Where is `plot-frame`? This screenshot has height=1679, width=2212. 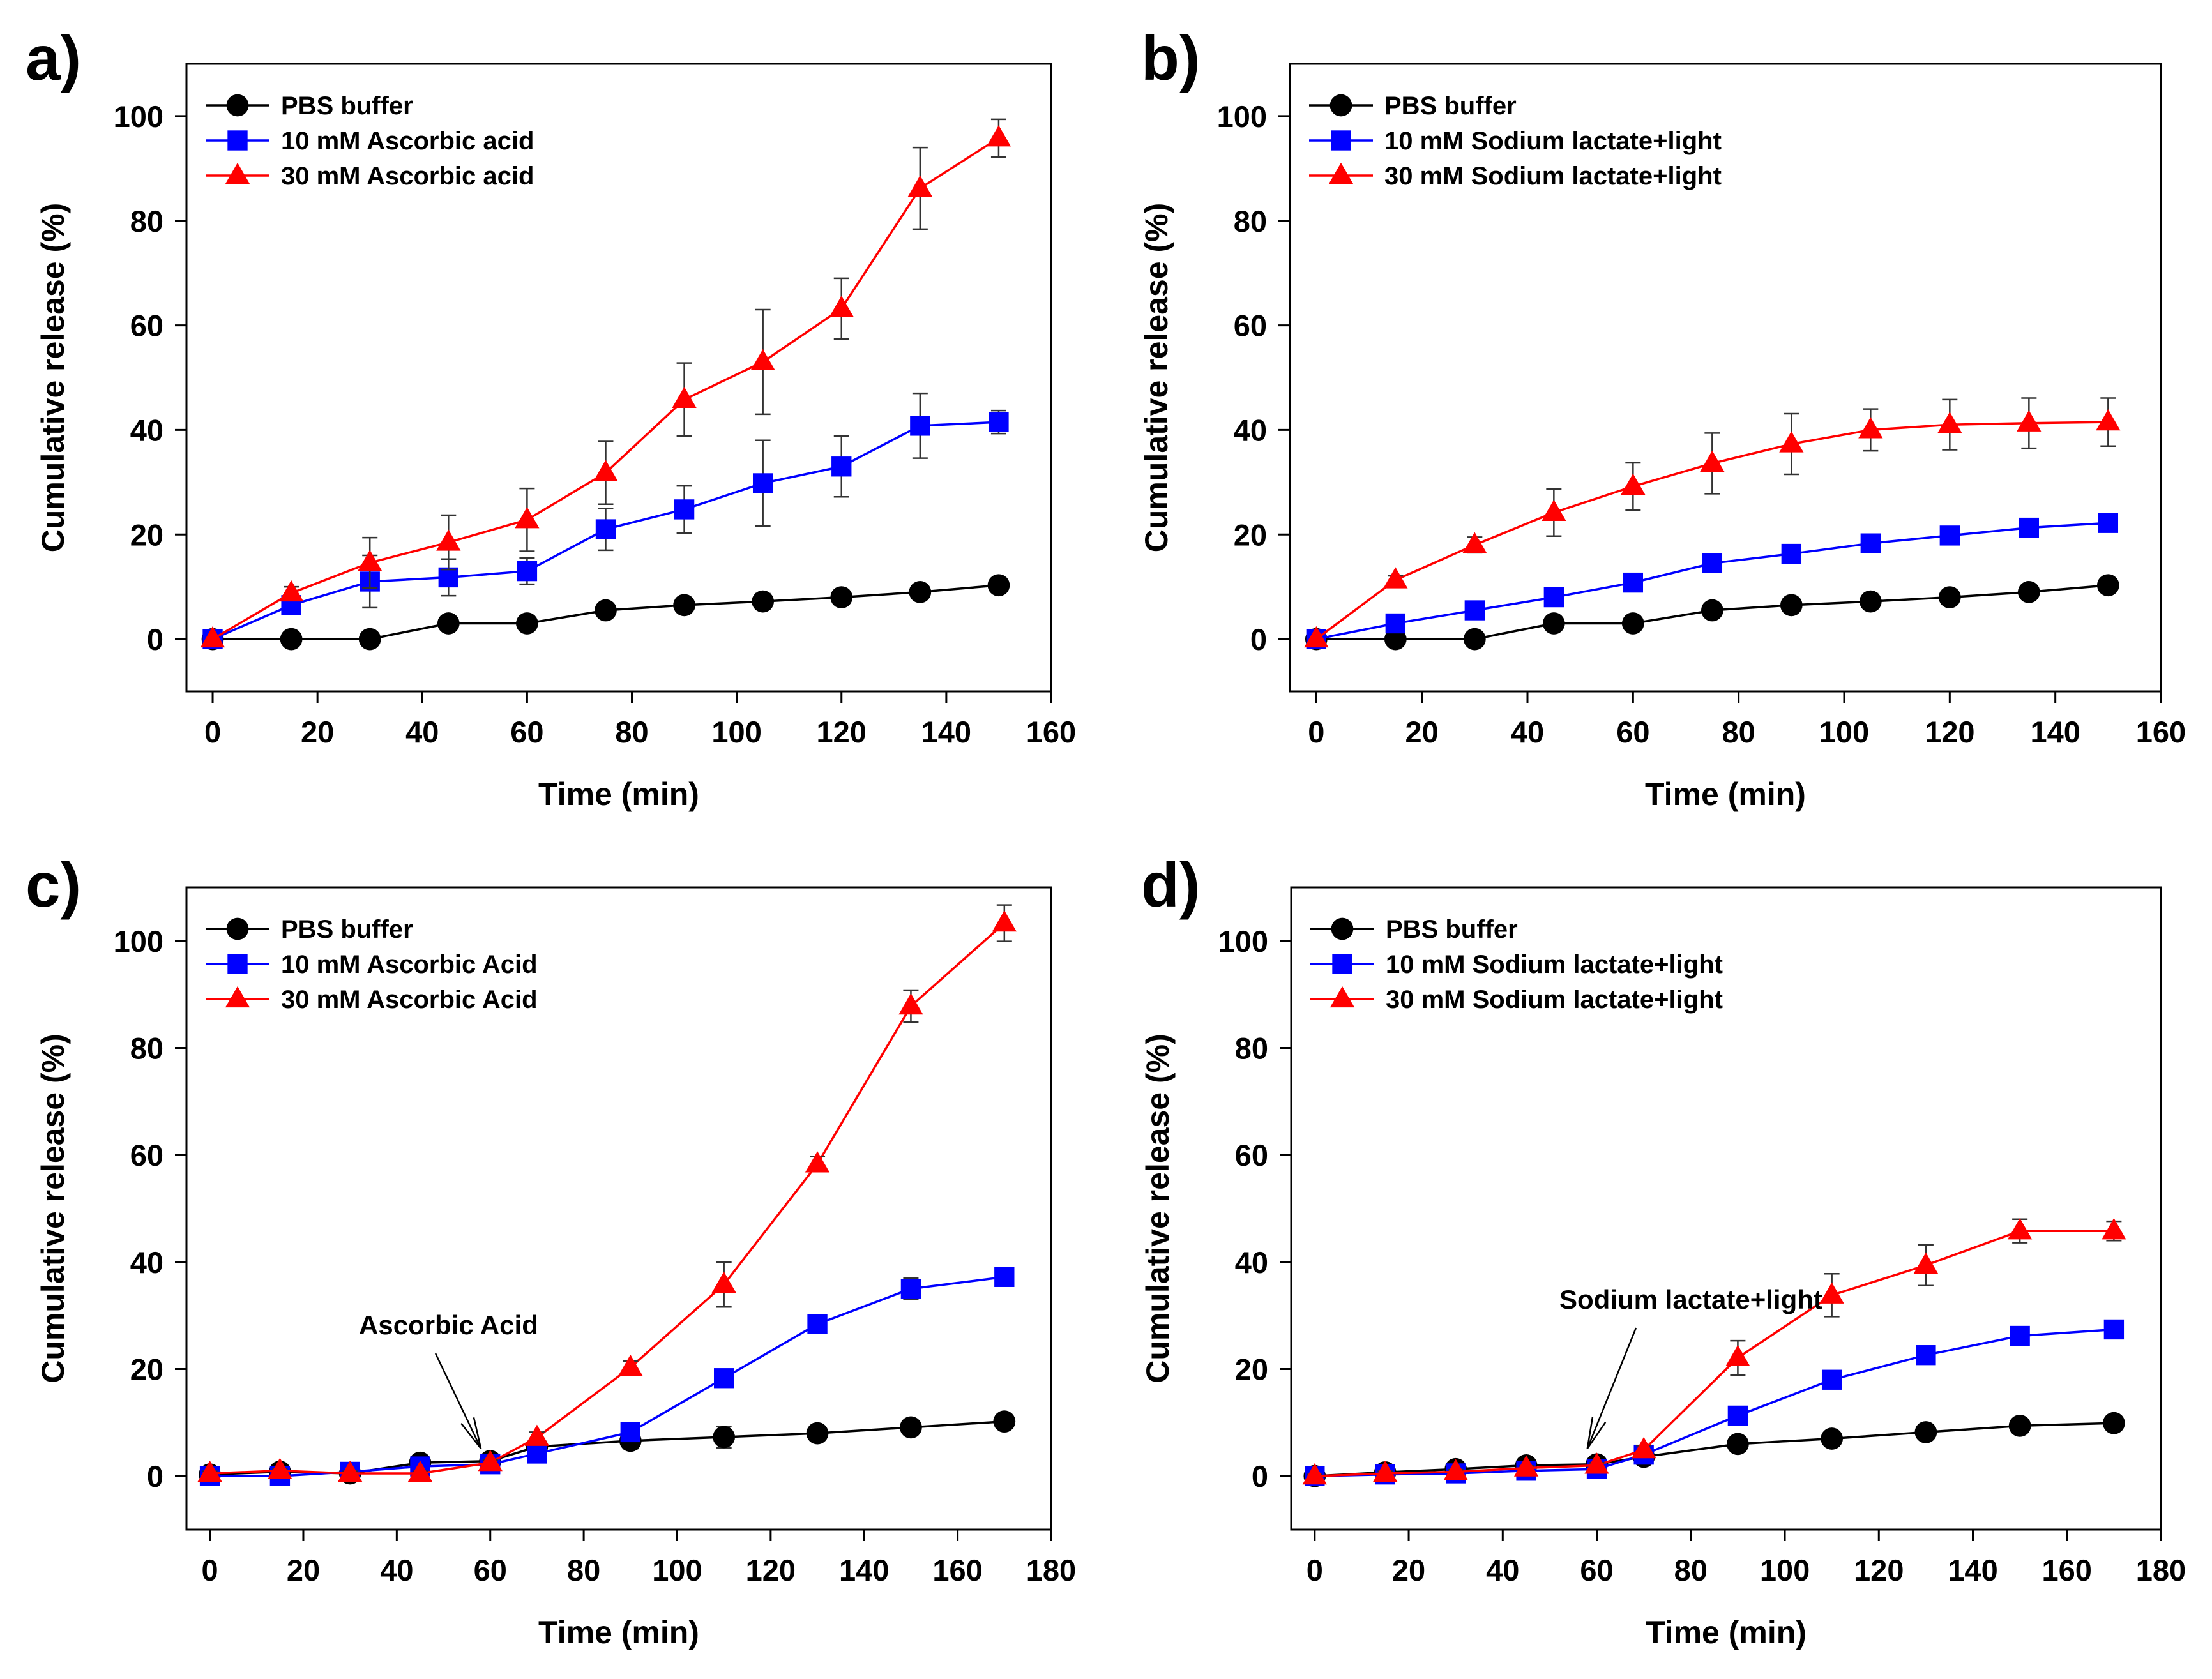 plot-frame is located at coordinates (619, 378).